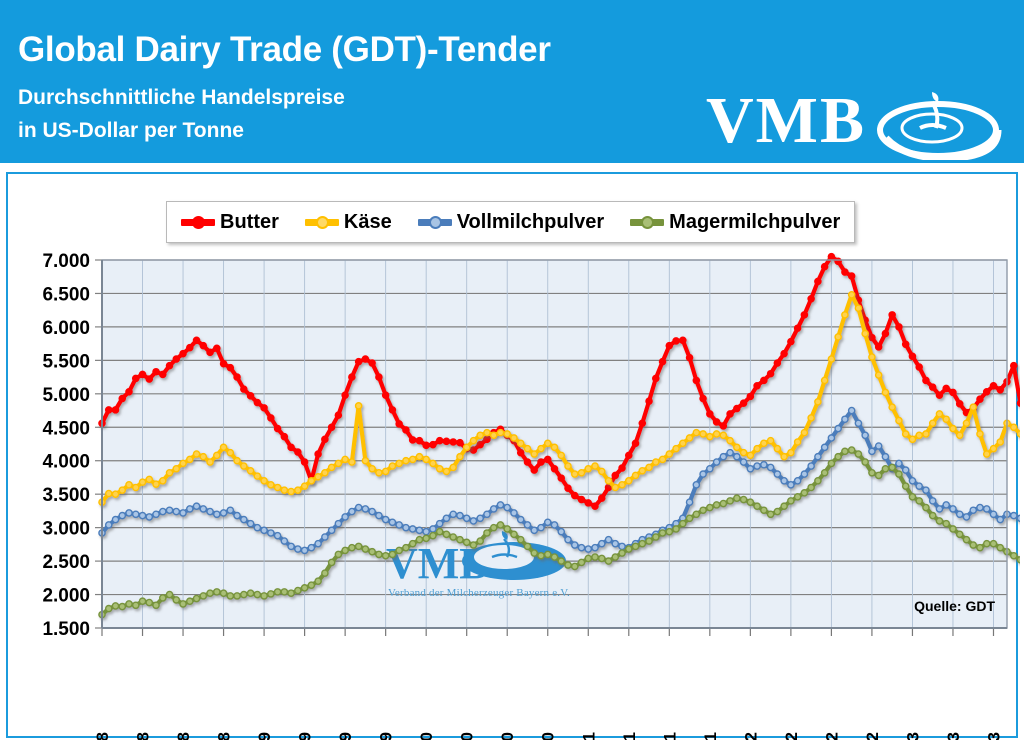 The image size is (1024, 744). I want to click on legend-item-vollmilchpulver: Vollmilchpulver, so click(510, 222).